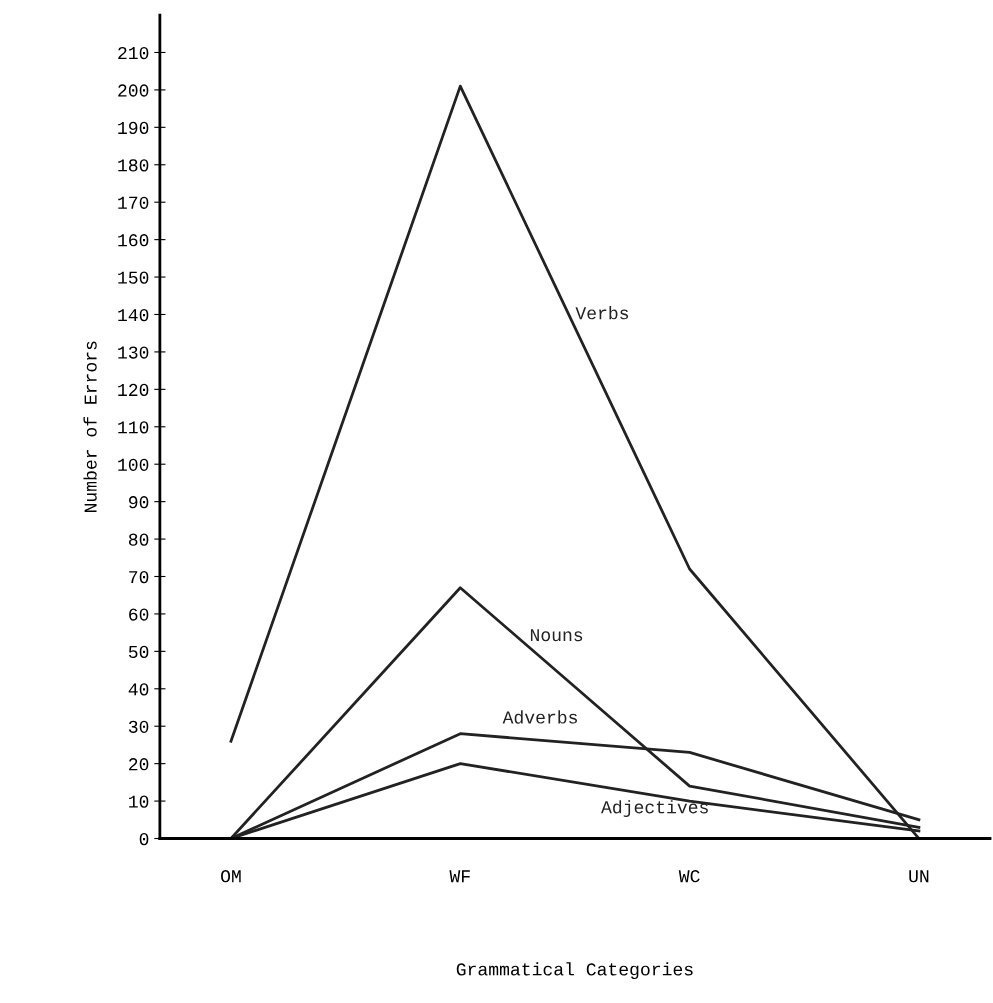 The width and height of the screenshot is (993, 1003). I want to click on y-tick-label: 90, so click(139, 502).